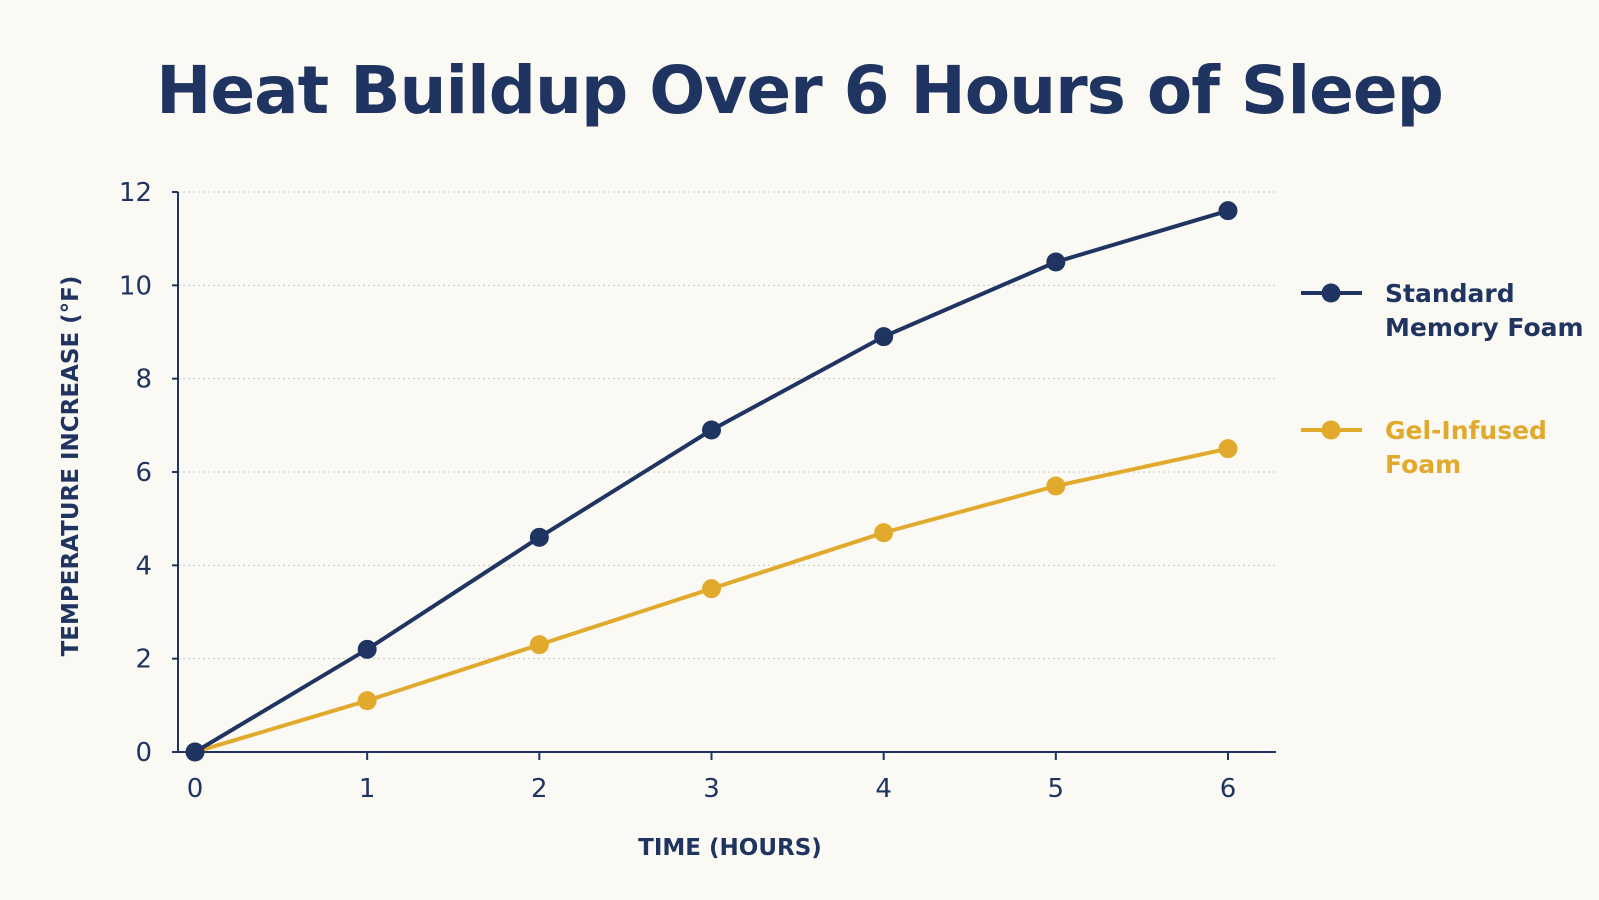 The image size is (1599, 900). I want to click on x-tick-label: 5, so click(1056, 789).